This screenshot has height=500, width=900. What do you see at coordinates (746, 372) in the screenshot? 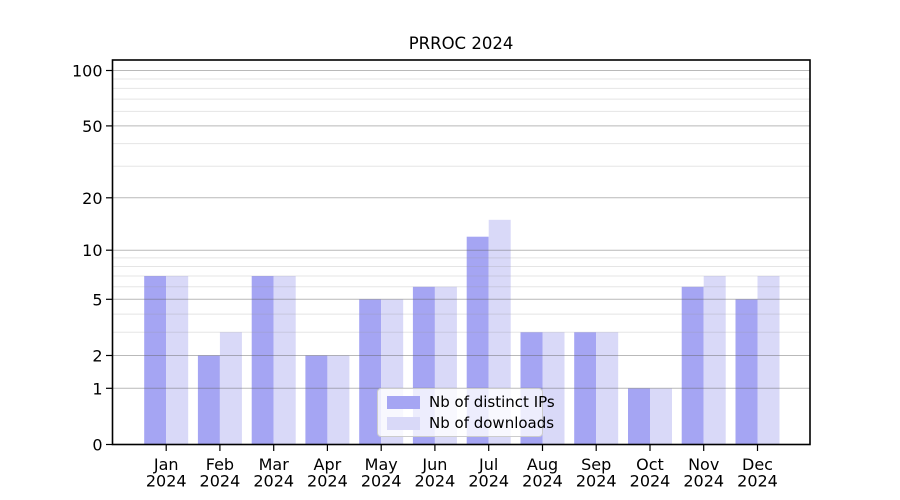
I see `bar-dec-distinct-ips` at bounding box center [746, 372].